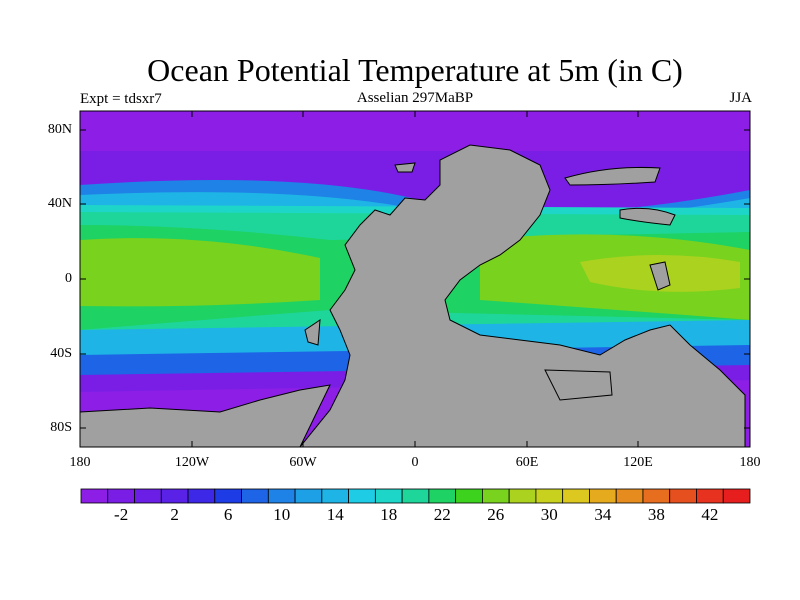 The image size is (800, 600). What do you see at coordinates (750, 462) in the screenshot?
I see `lon-label-180e: 180` at bounding box center [750, 462].